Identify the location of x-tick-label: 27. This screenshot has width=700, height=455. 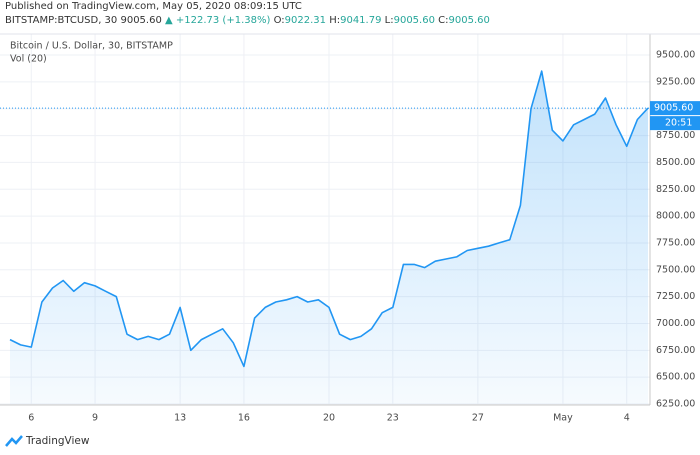
(478, 418).